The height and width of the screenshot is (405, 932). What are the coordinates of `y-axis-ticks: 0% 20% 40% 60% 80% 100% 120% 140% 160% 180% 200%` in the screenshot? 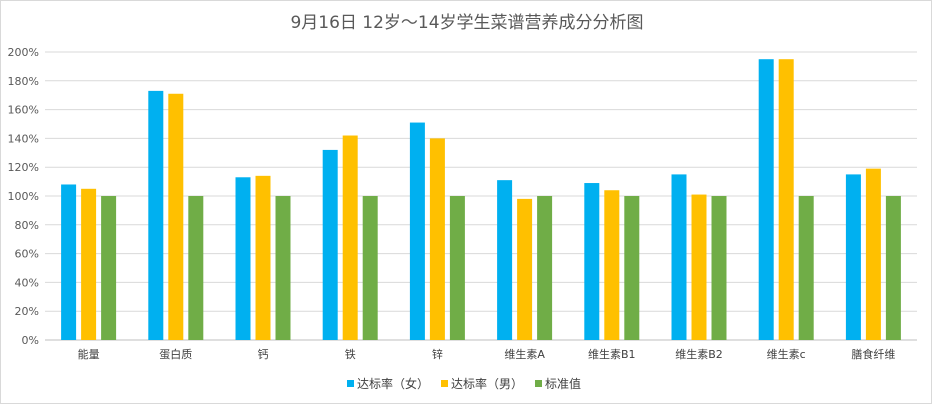 It's located at (23, 196).